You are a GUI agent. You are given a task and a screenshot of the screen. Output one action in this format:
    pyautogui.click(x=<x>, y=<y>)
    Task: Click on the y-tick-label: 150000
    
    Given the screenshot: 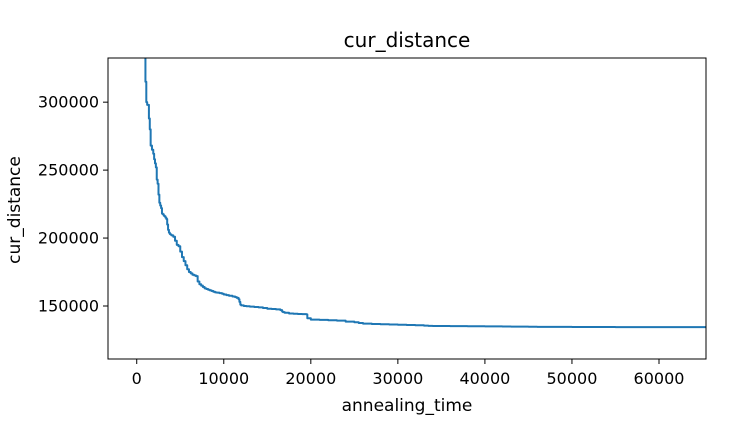 What is the action you would take?
    pyautogui.click(x=68, y=306)
    